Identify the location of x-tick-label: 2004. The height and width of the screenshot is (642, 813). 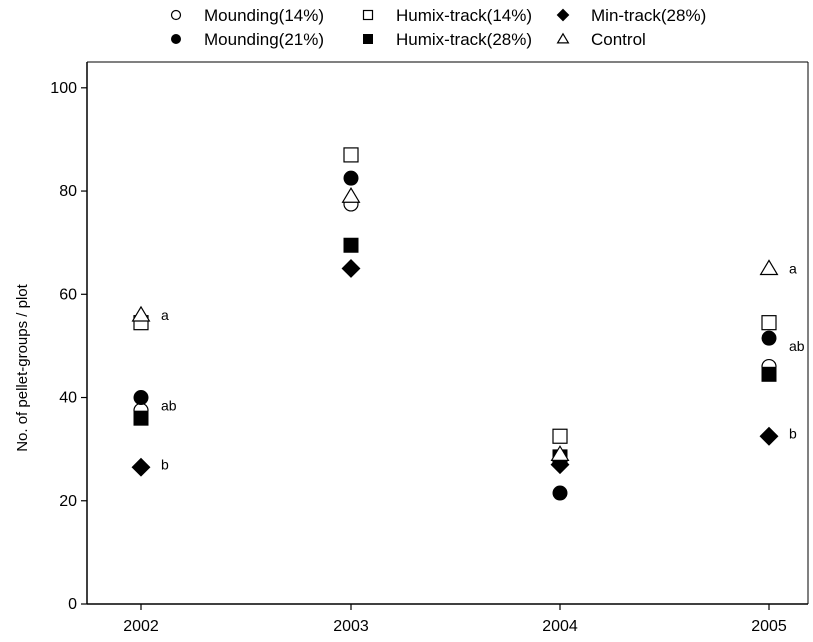
(560, 626).